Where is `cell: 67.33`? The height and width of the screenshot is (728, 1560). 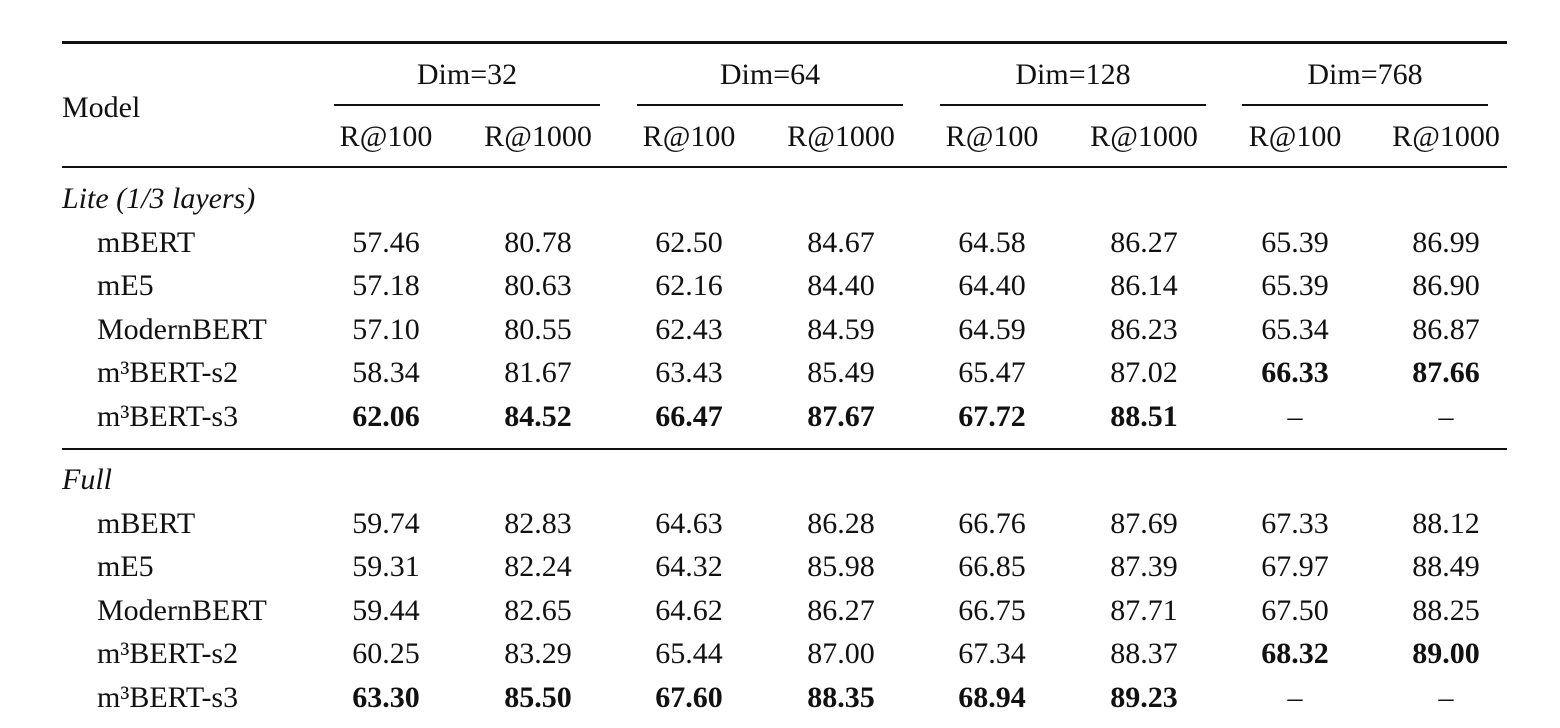 cell: 67.33 is located at coordinates (1295, 523).